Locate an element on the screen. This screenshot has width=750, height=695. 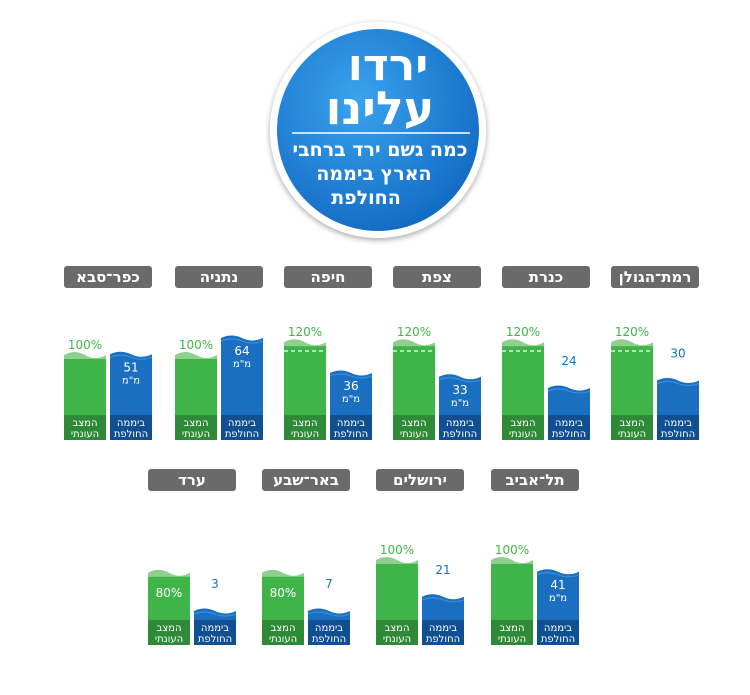
city-label: ירושלים is located at coordinates (420, 480).